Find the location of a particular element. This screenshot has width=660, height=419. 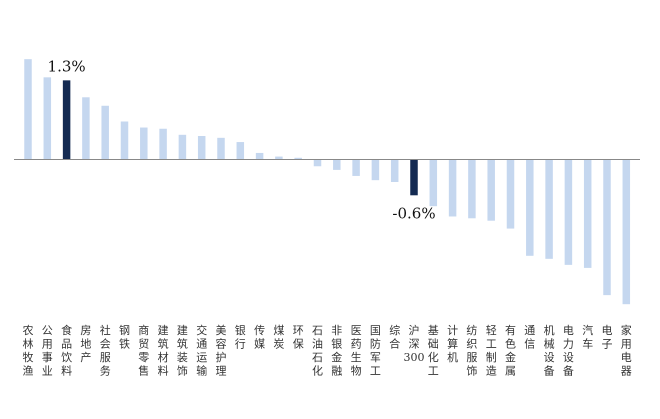

category-label-21: 沪深 300 is located at coordinates (414, 343).